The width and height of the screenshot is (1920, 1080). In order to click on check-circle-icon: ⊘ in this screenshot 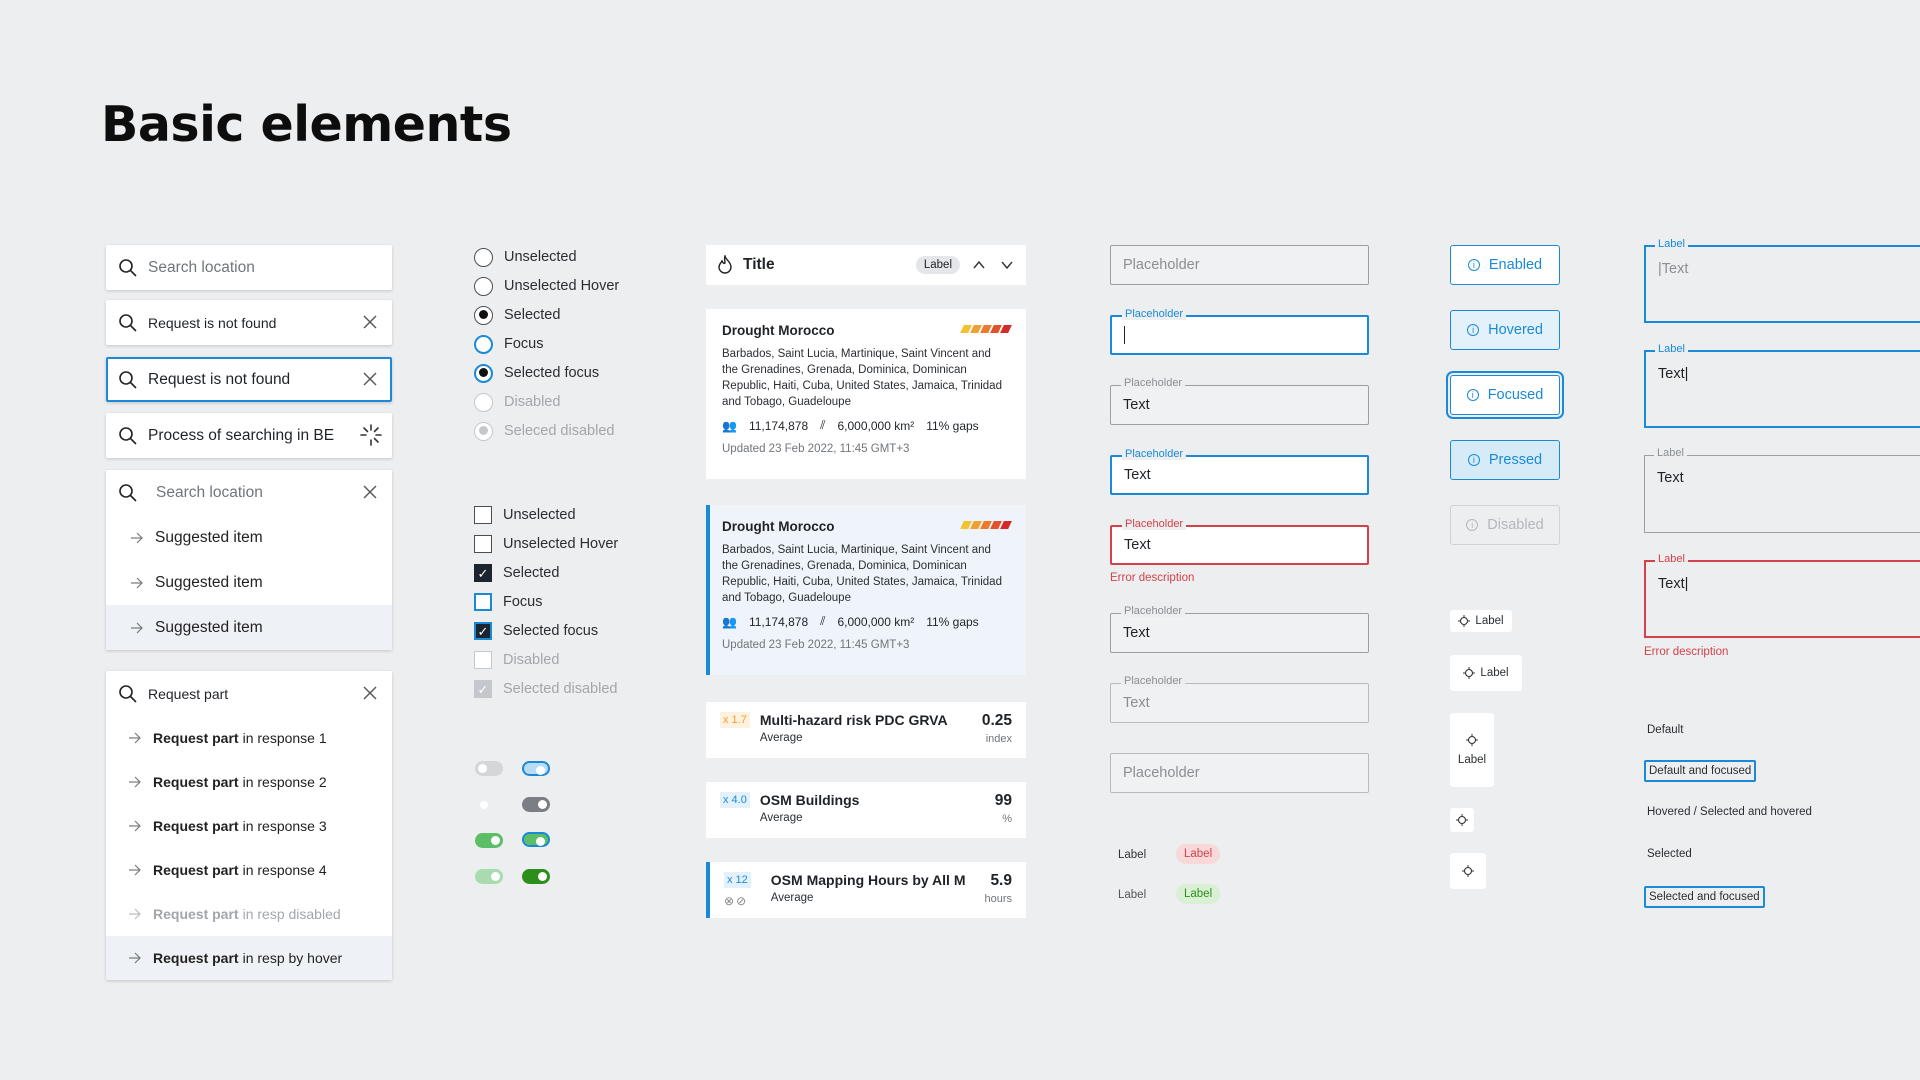, I will do `click(741, 901)`.